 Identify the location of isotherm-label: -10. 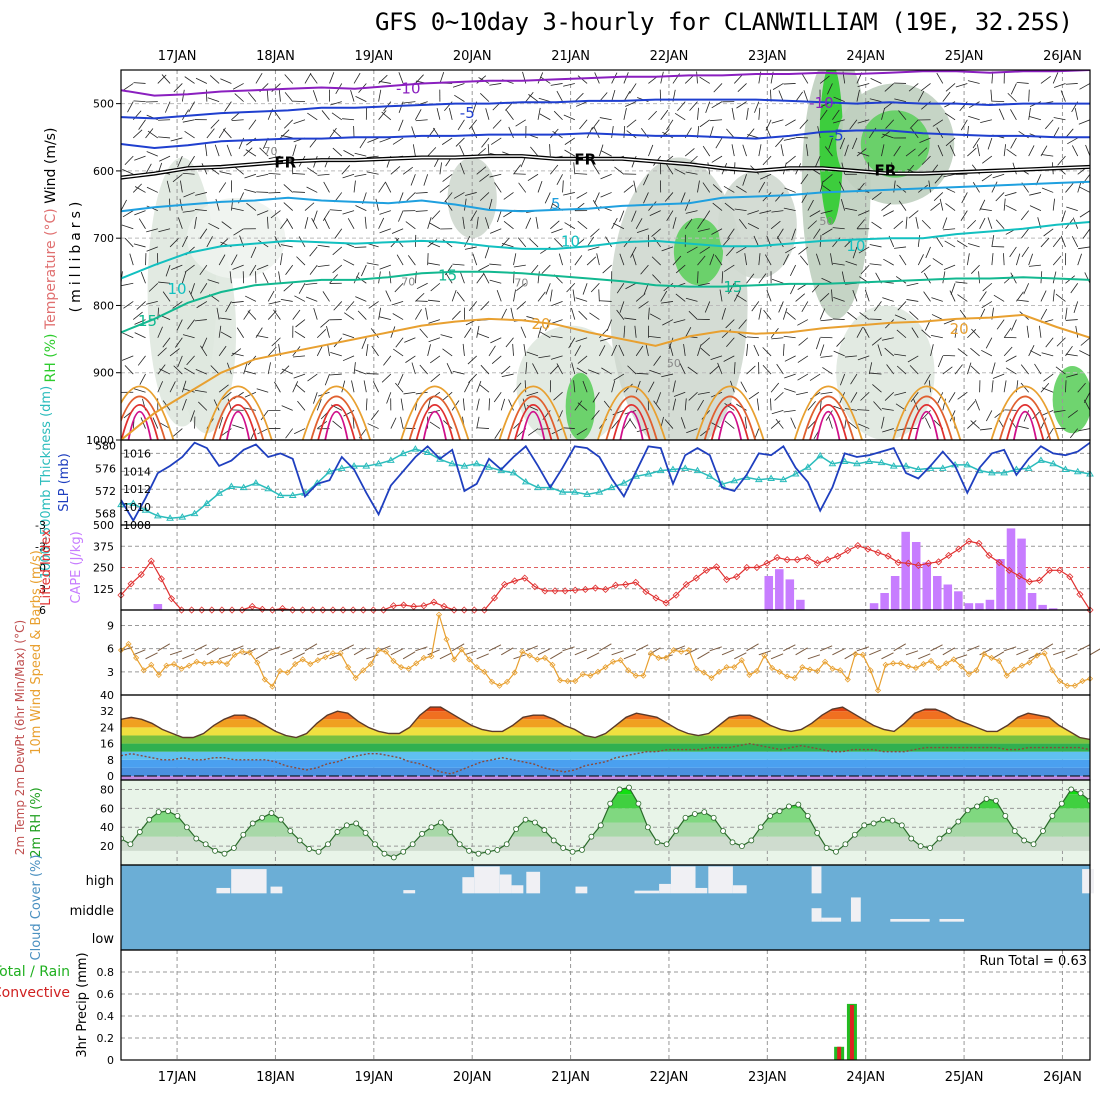
(821, 103).